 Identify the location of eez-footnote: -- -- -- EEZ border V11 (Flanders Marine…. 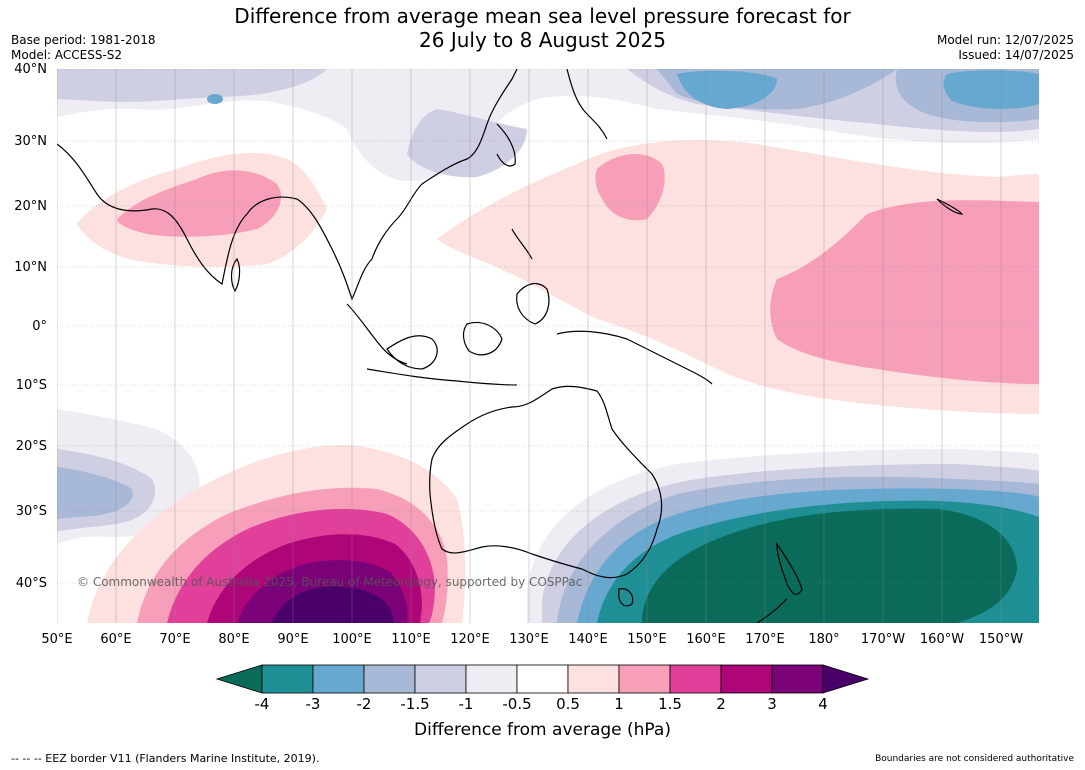
(165, 758).